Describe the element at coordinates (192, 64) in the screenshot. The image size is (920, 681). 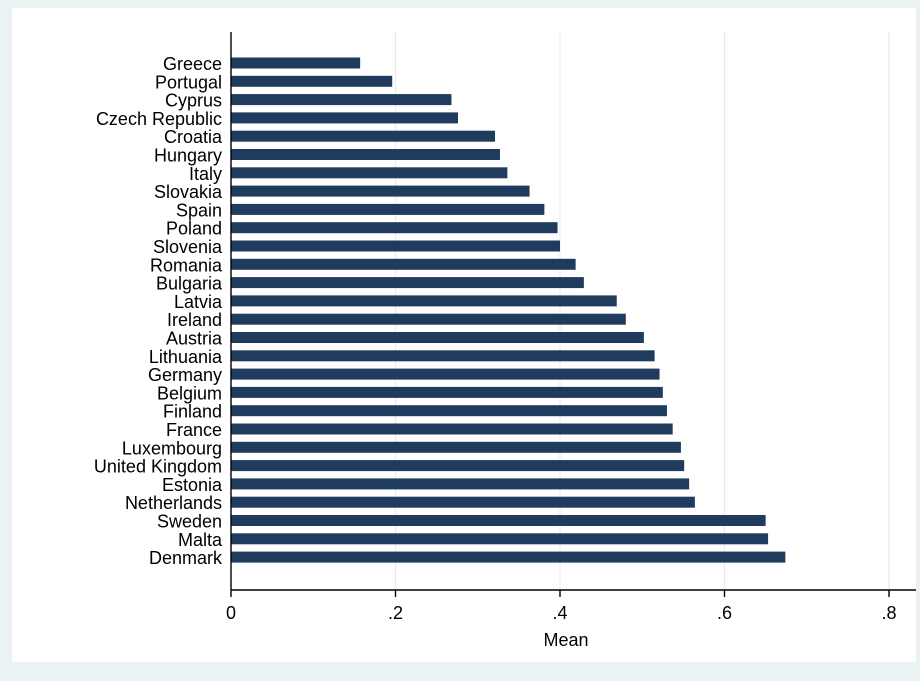
I see `category-label: Greece` at that location.